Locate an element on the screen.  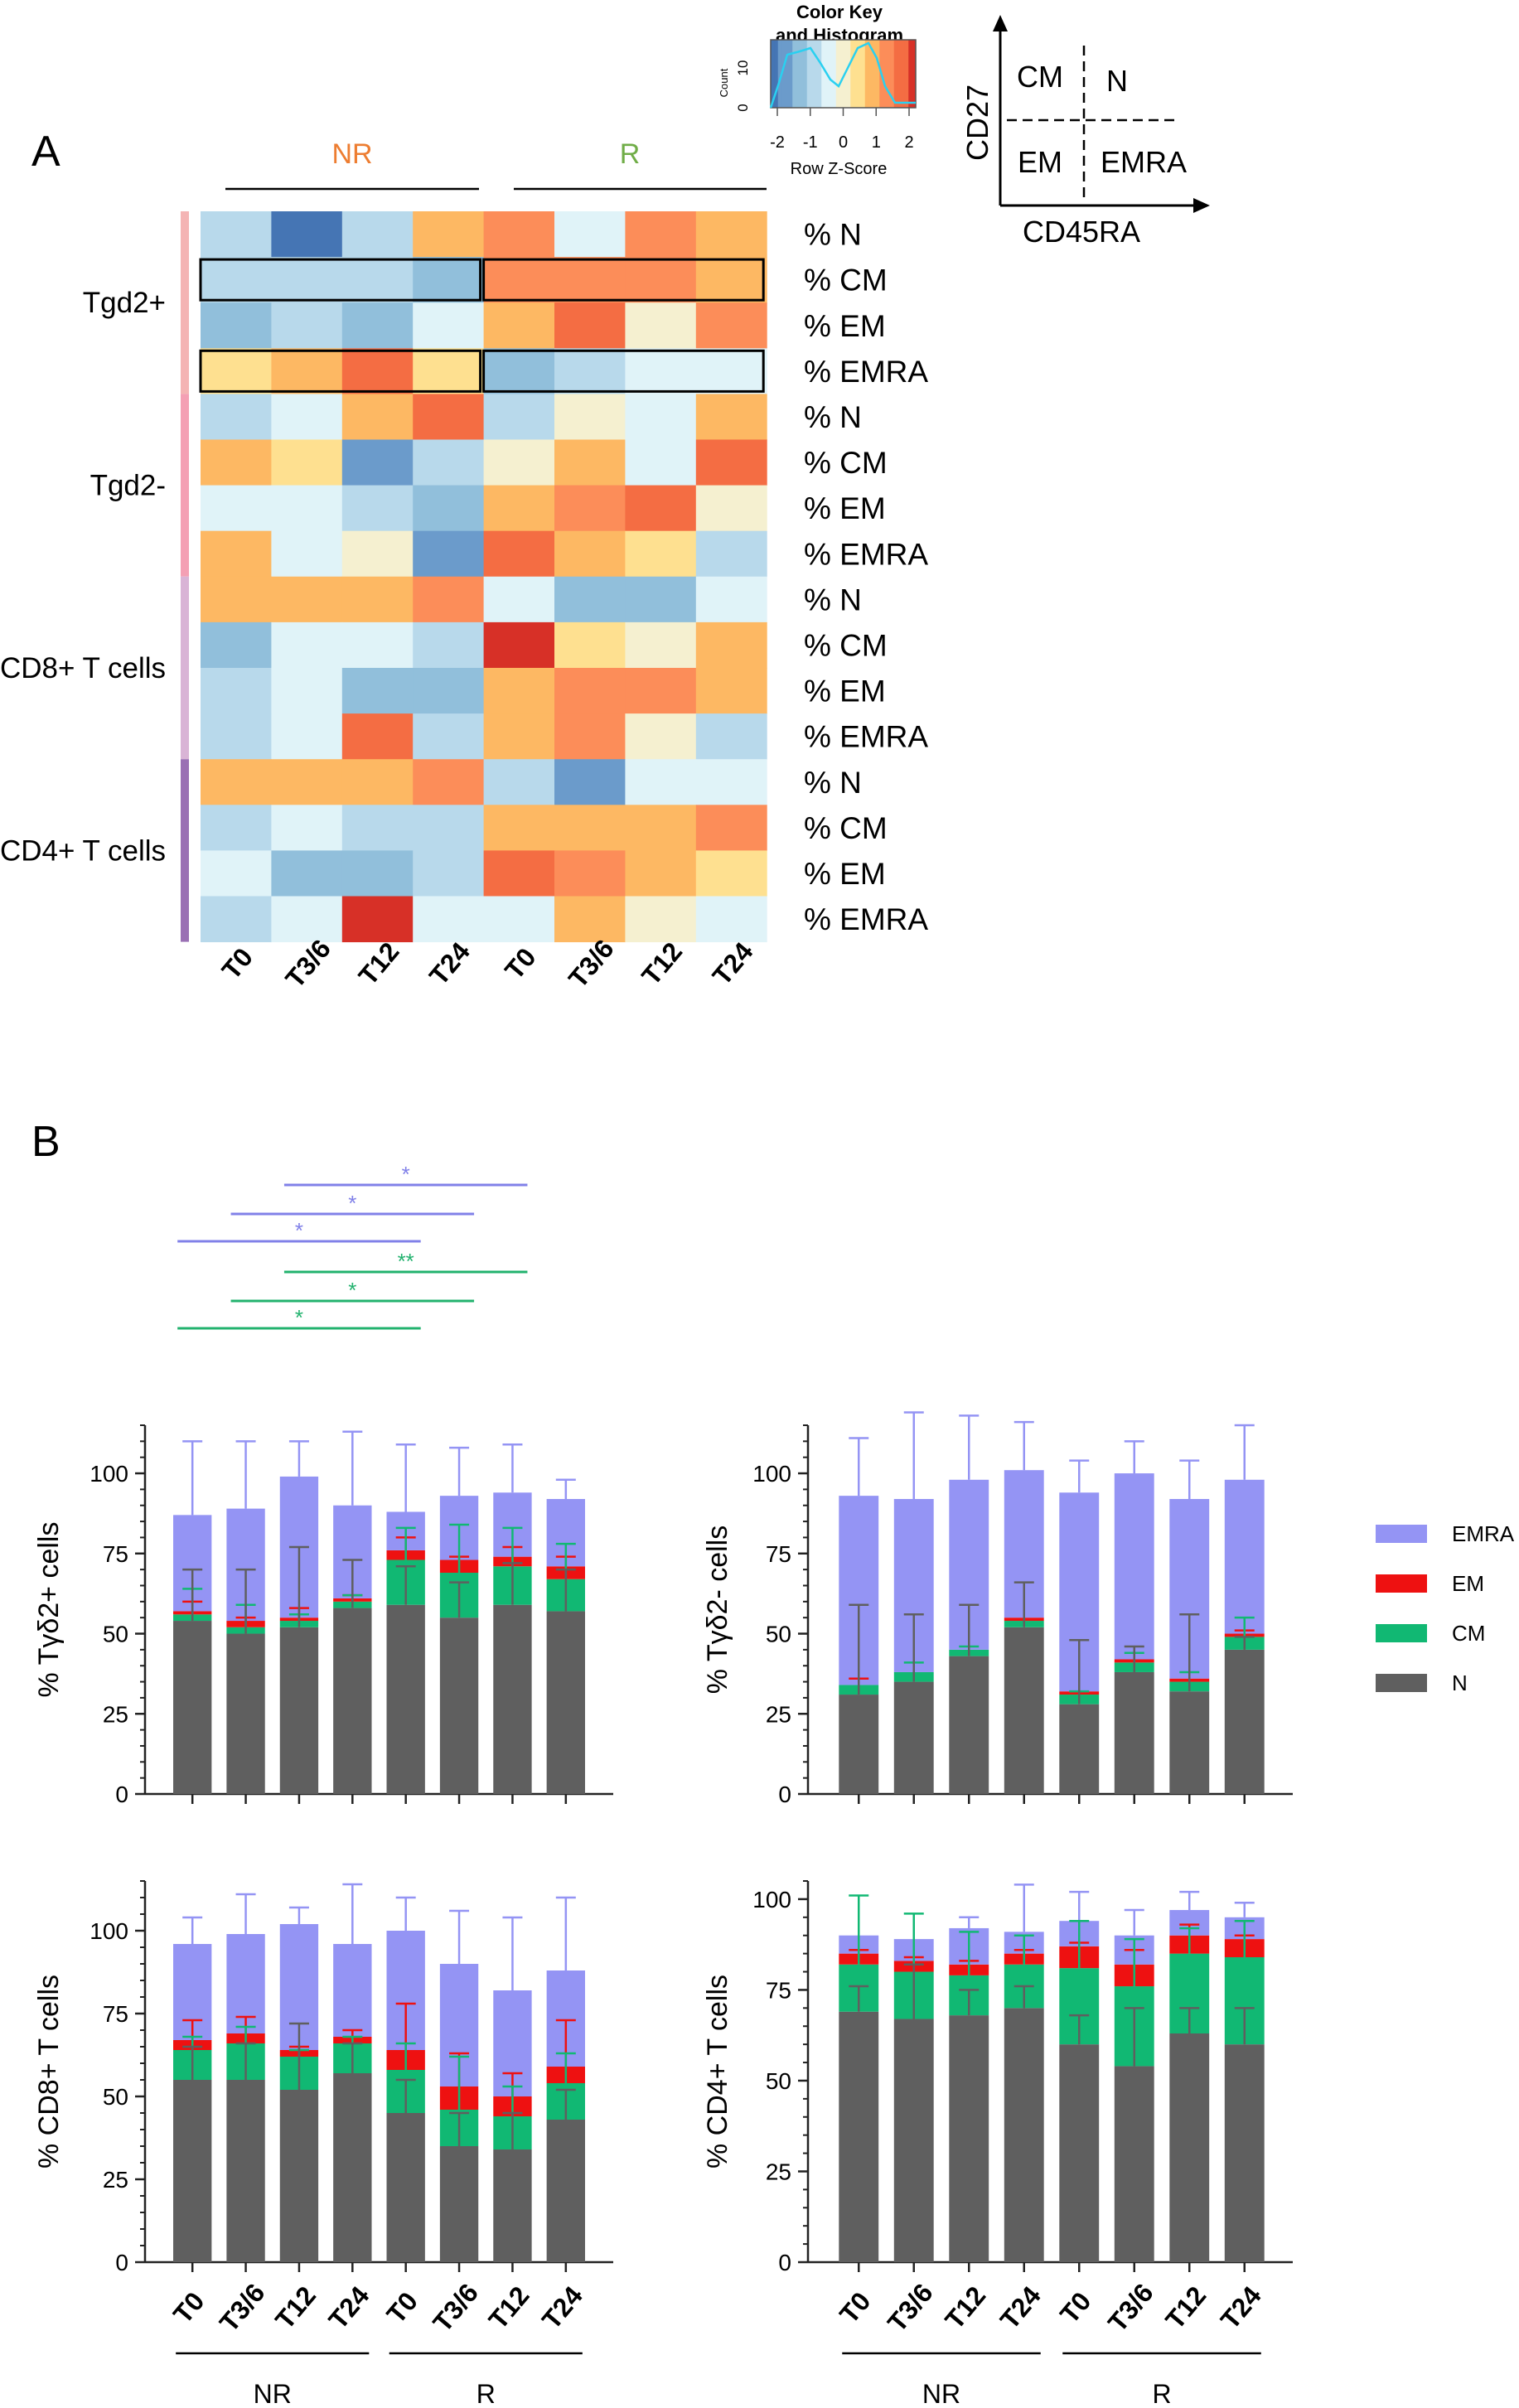
color-key-title-1: Color Key is located at coordinates (839, 12).